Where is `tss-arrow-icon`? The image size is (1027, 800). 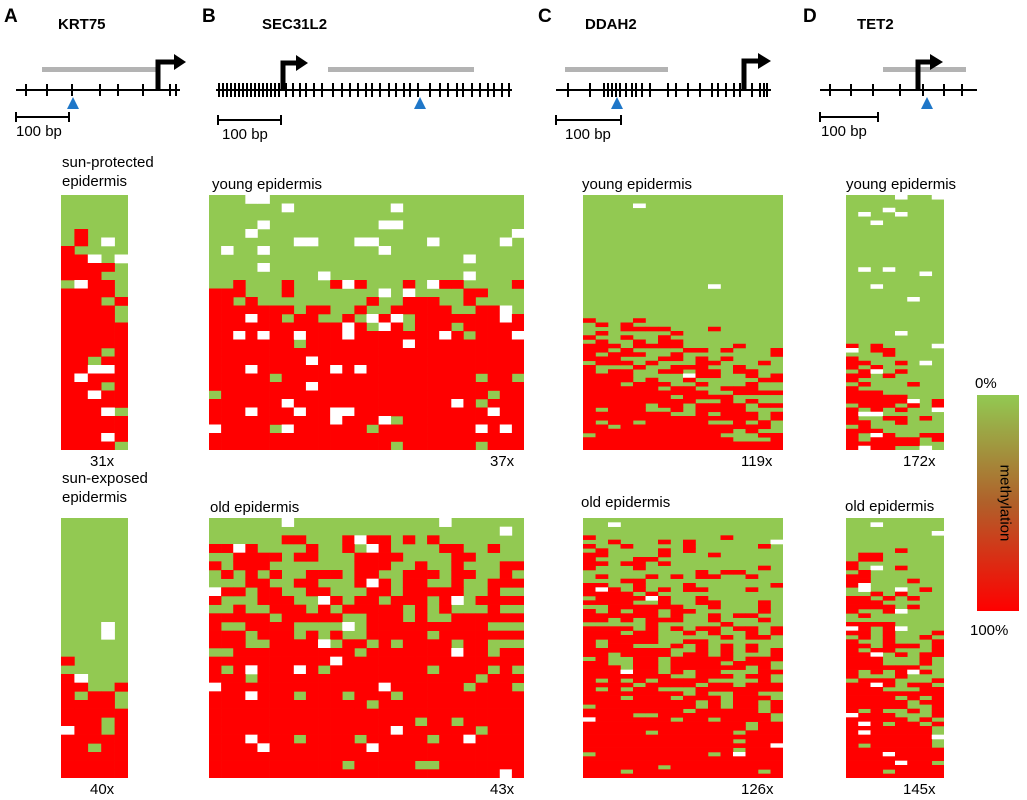
tss-arrow-icon is located at coordinates (923, 74).